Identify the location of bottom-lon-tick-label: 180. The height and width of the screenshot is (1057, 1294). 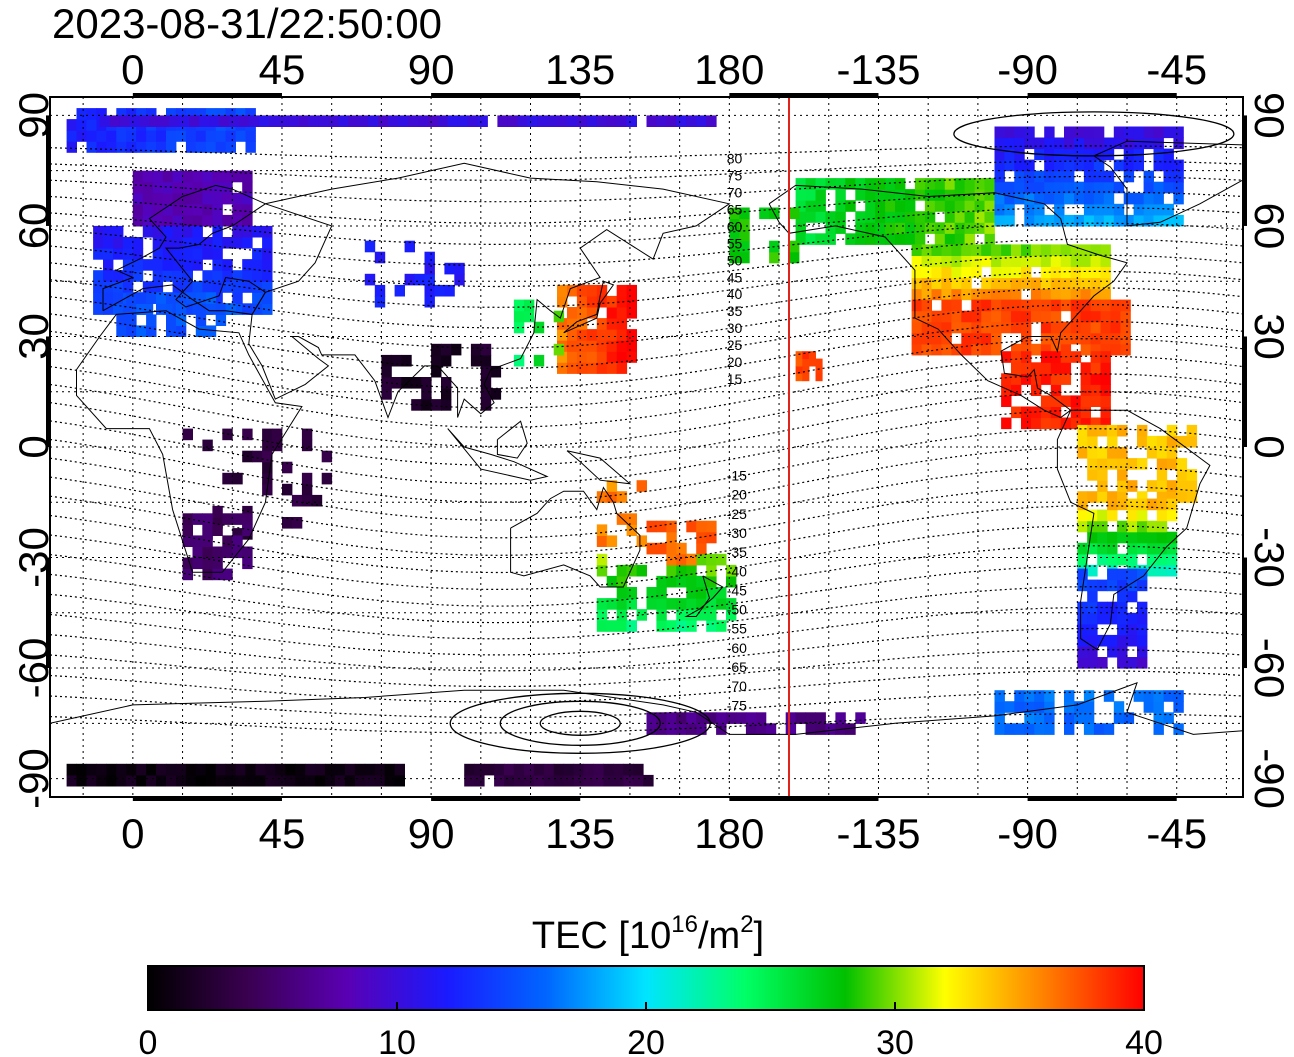
(729, 833).